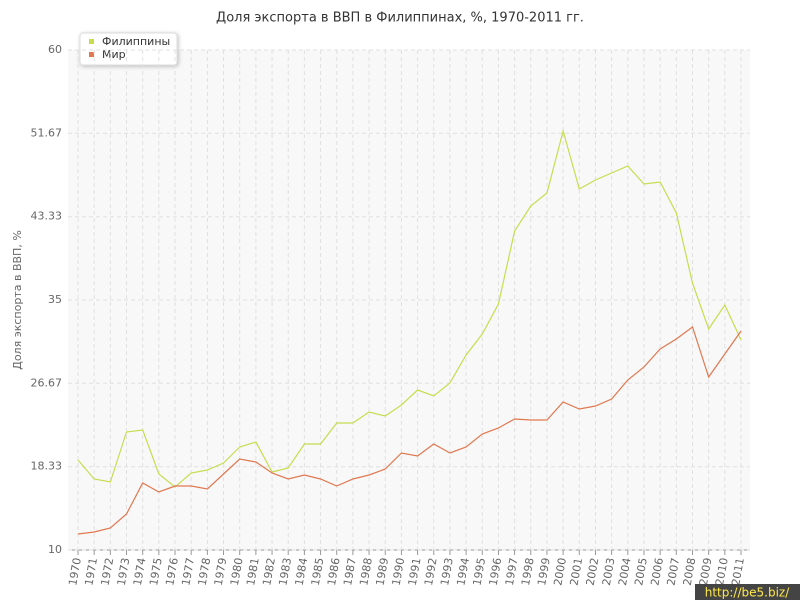  What do you see at coordinates (47, 382) in the screenshot?
I see `y-tick-label: 26.67` at bounding box center [47, 382].